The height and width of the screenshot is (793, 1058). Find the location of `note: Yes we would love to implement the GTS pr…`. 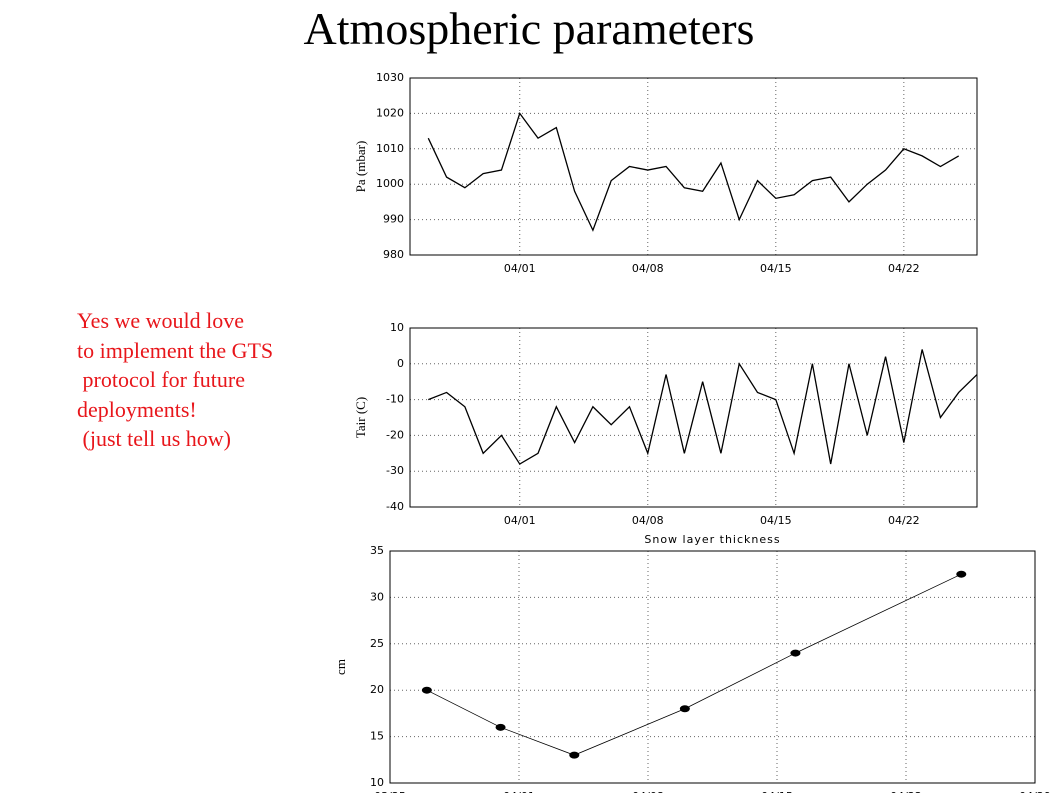

note: Yes we would love to implement the GTS pr… is located at coordinates (175, 380).